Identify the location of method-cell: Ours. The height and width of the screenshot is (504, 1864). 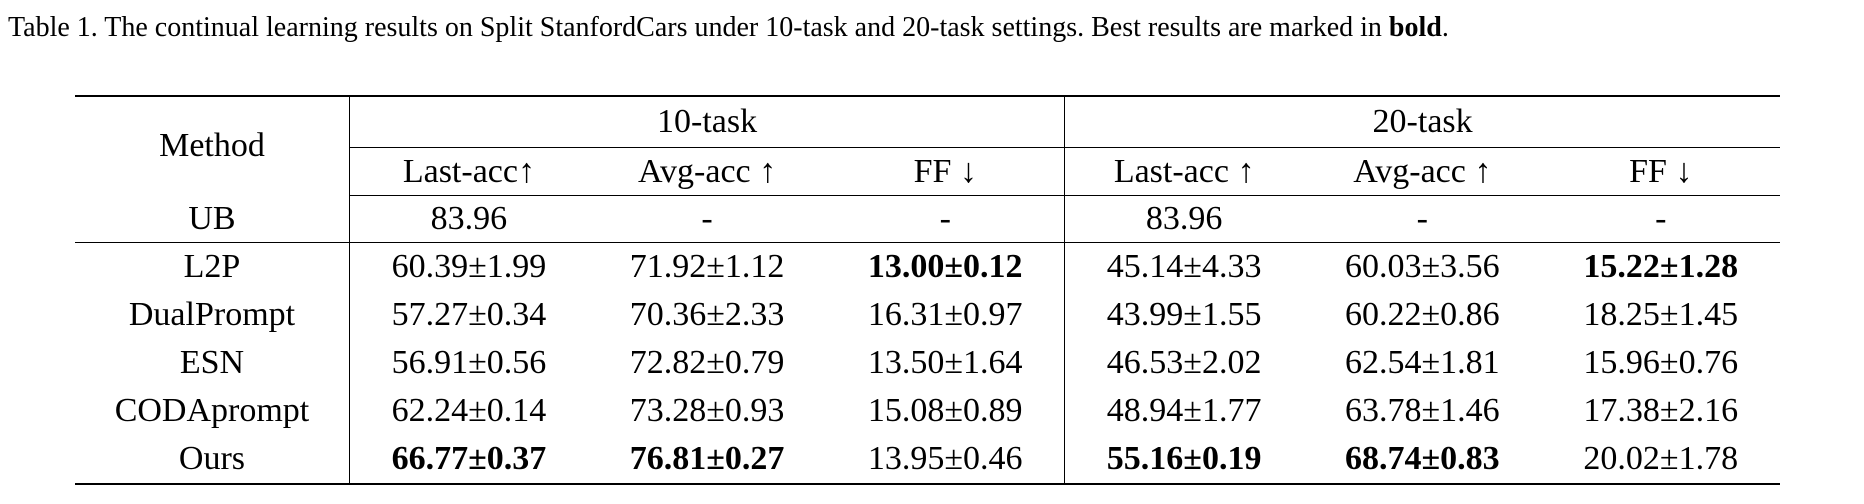
(212, 460).